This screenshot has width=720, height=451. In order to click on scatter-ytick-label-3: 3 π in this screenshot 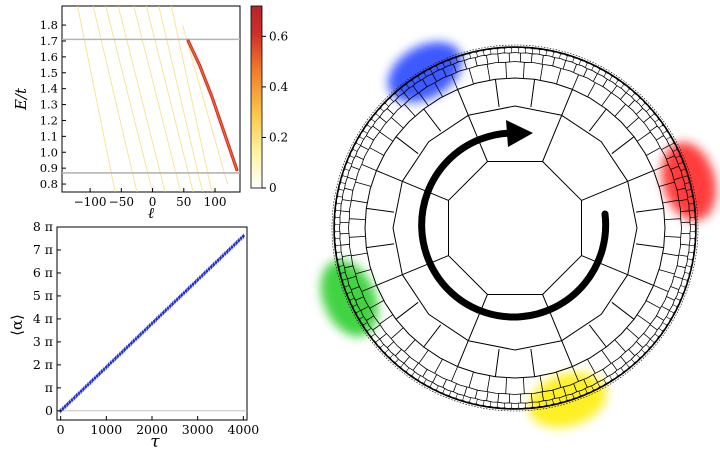, I will do `click(43, 341)`.